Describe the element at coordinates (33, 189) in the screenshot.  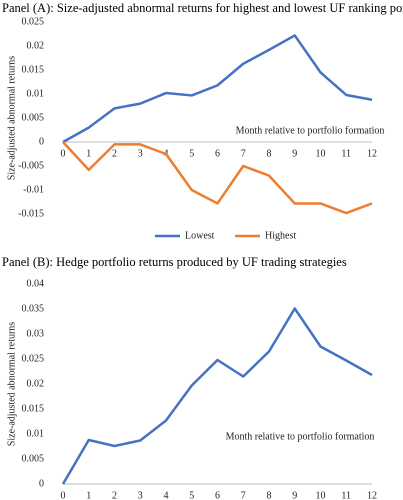
I see `y-tick-label: -0.01` at that location.